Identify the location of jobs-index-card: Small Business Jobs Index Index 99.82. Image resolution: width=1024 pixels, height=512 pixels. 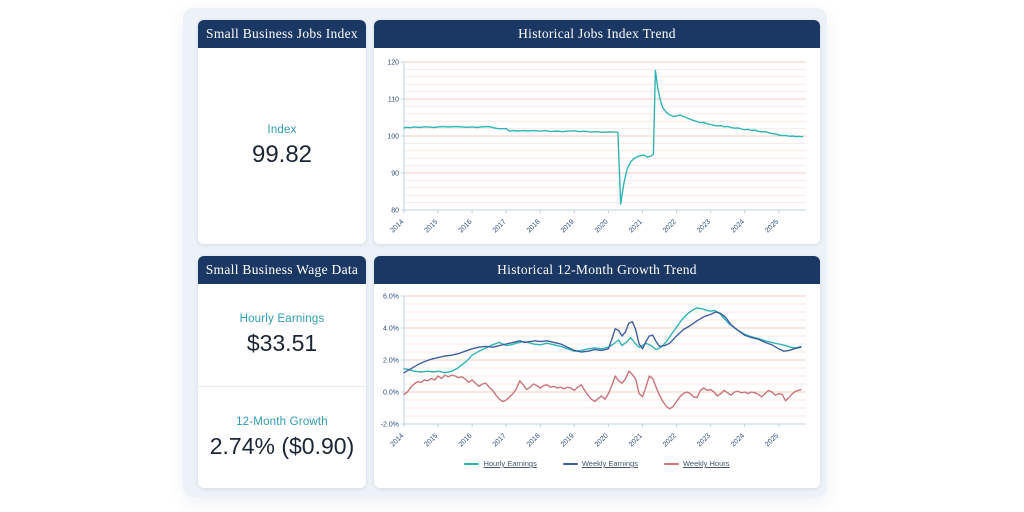
(282, 132).